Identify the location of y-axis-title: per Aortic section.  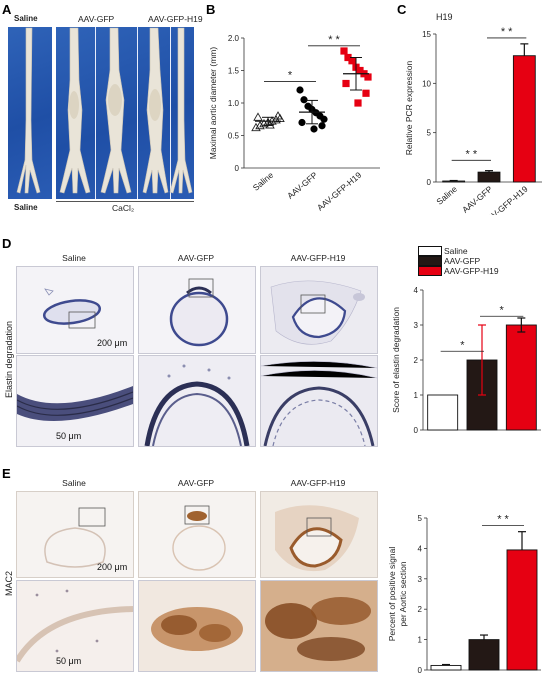
(403, 593).